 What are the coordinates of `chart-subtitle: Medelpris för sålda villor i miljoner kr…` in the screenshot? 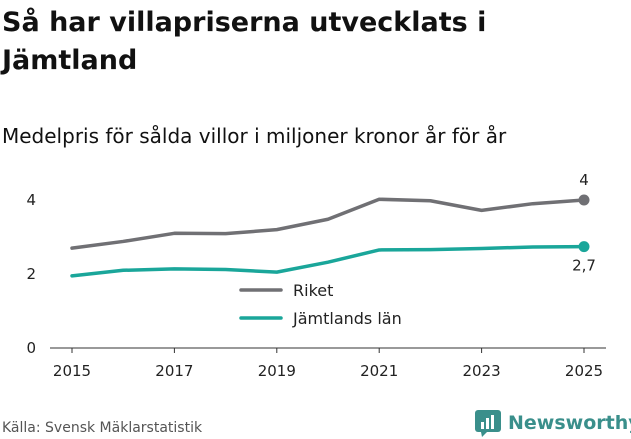 It's located at (254, 136).